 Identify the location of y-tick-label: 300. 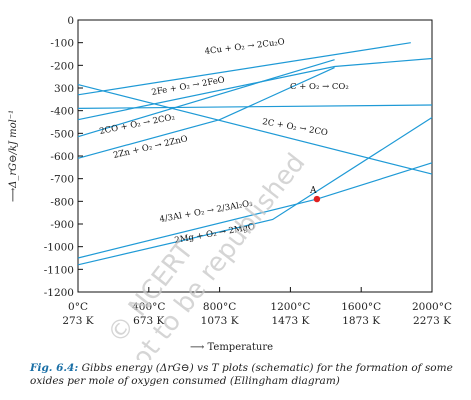
(64, 89).